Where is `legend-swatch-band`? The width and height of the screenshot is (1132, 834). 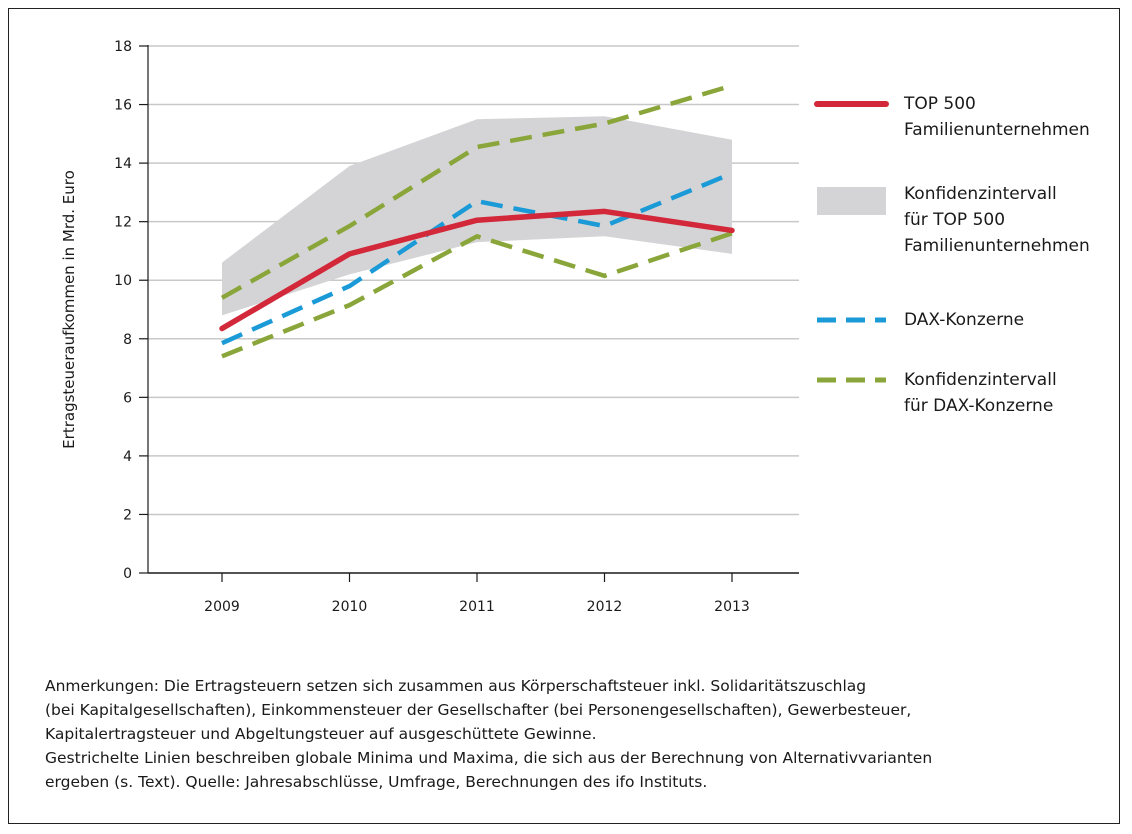
legend-swatch-band is located at coordinates (851, 201).